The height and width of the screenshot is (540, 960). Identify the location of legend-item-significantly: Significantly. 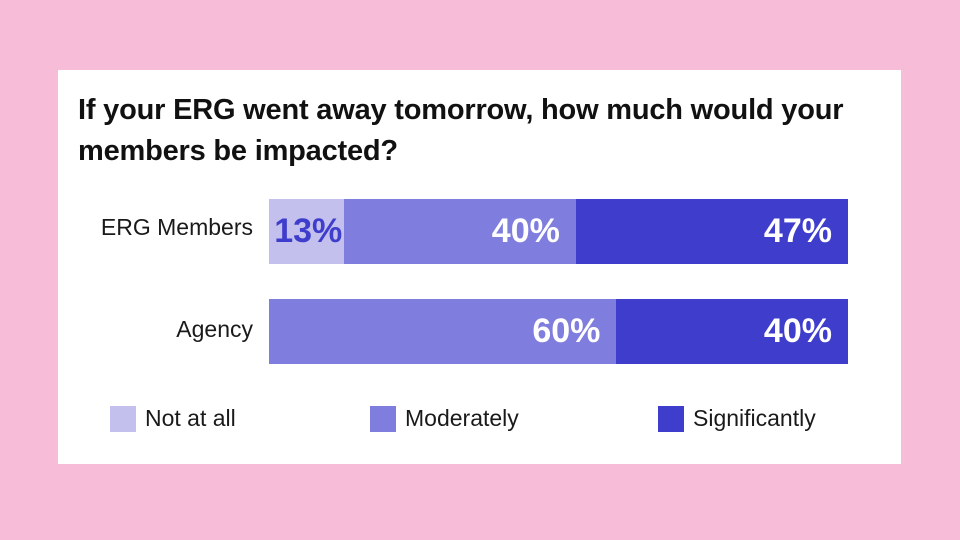
(737, 418).